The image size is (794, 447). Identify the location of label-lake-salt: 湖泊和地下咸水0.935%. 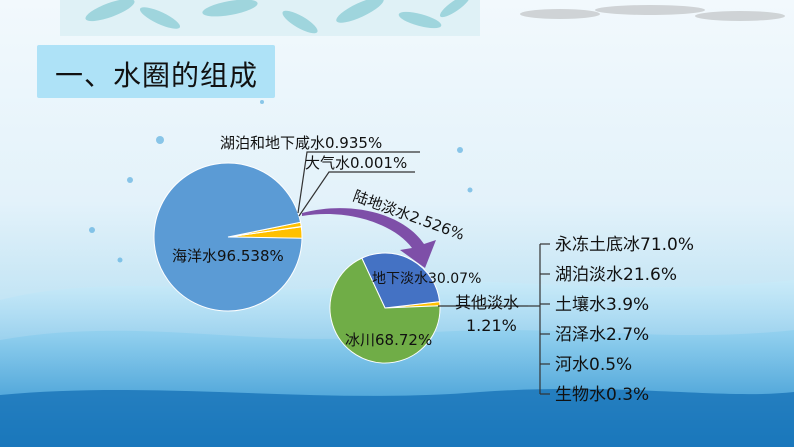
(301, 143).